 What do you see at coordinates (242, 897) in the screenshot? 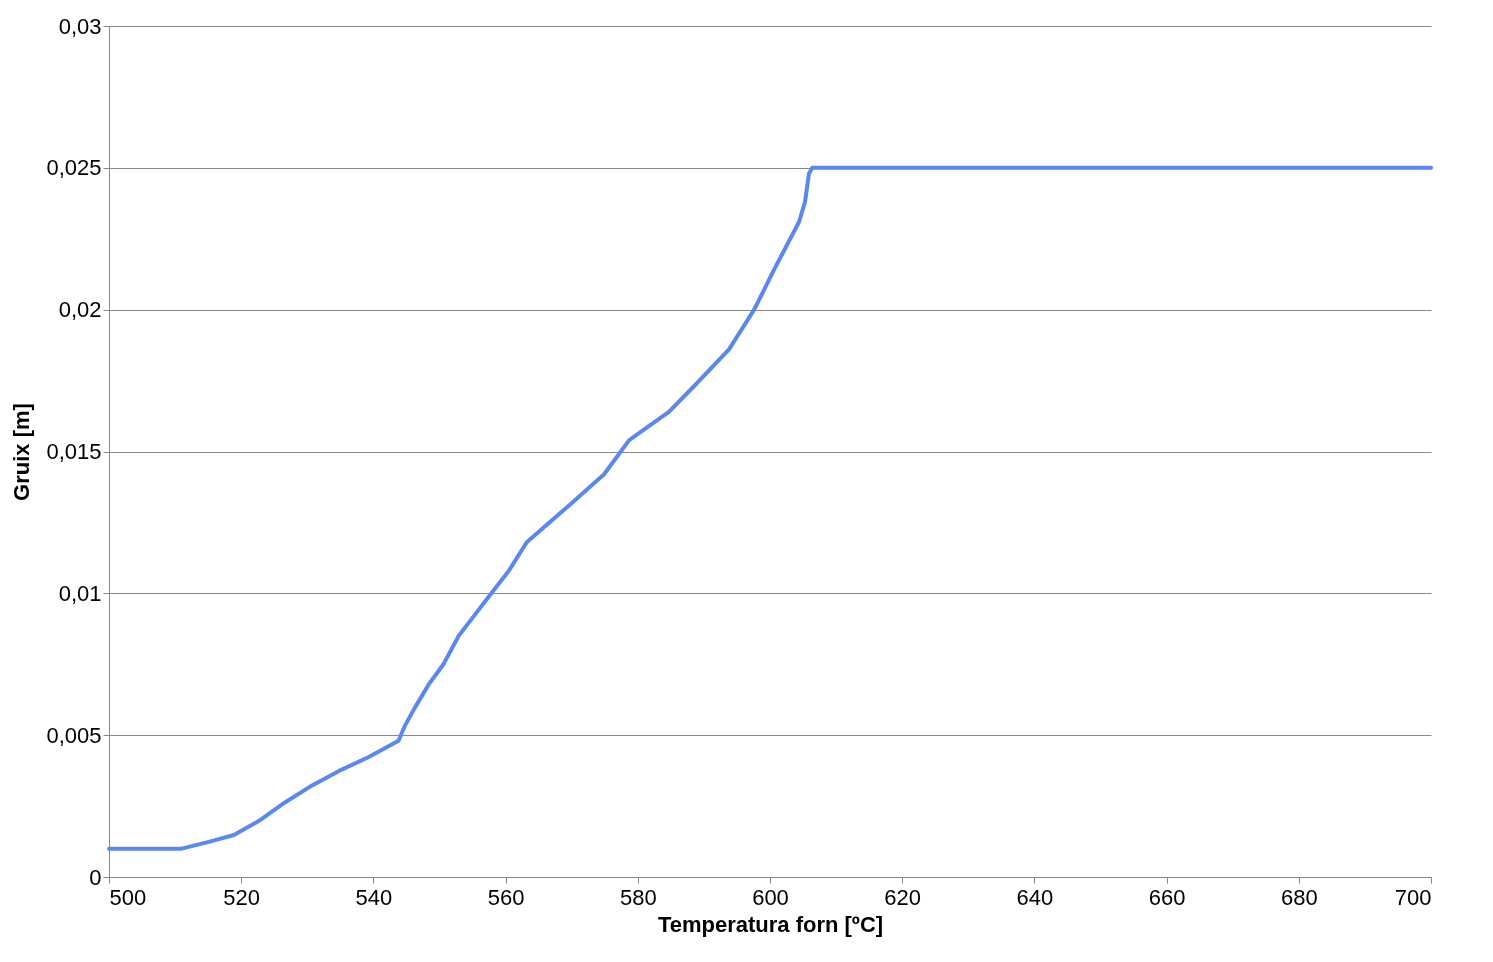
I see `x-tick-label: 520` at bounding box center [242, 897].